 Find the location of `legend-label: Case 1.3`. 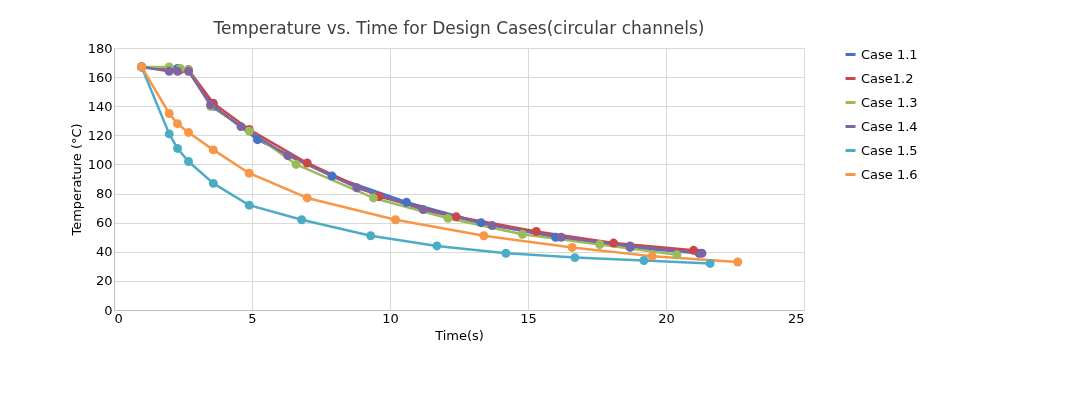

legend-label: Case 1.3 is located at coordinates (889, 102).